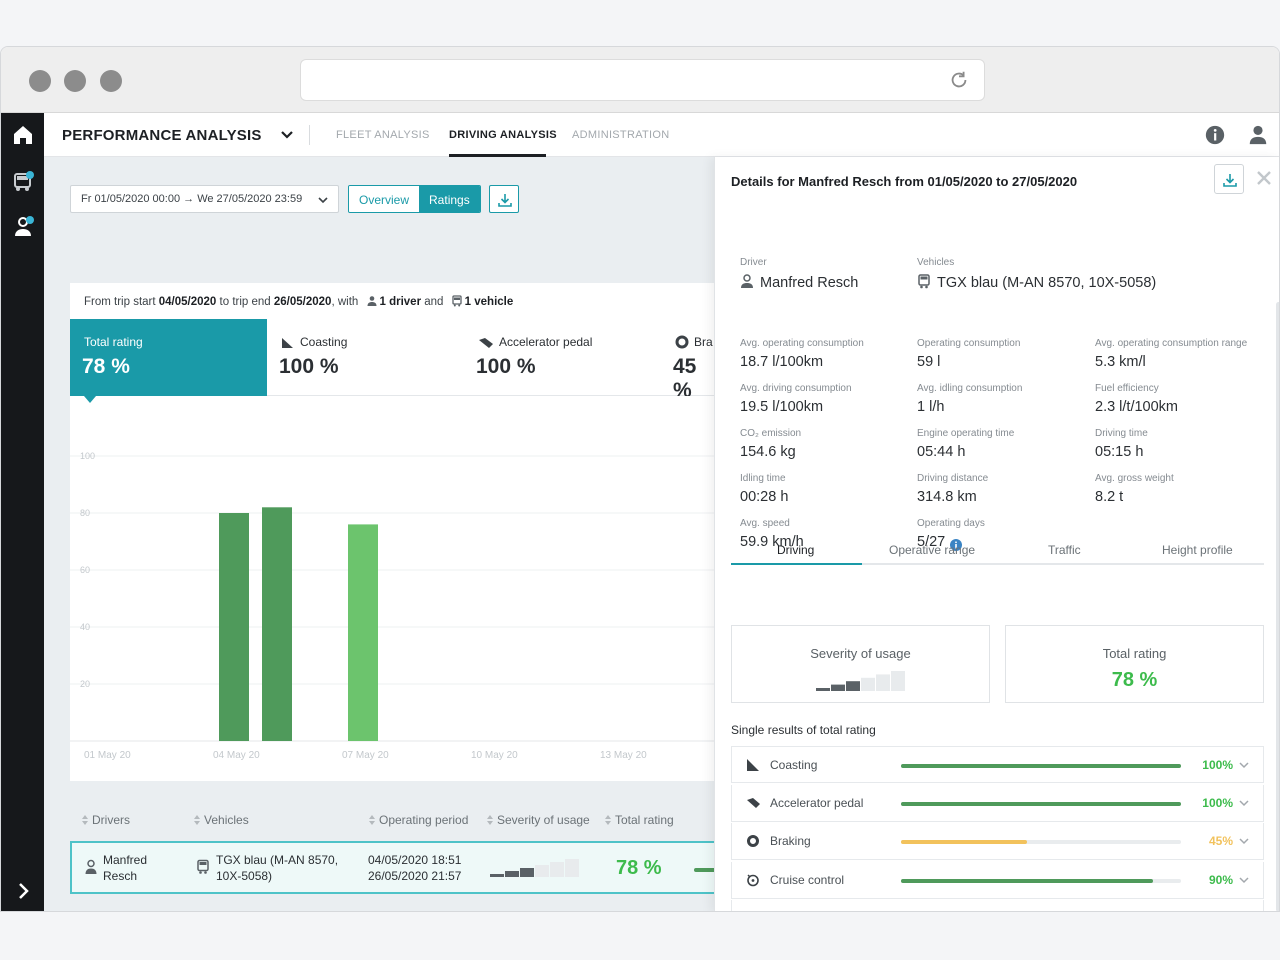  I want to click on severity-box: Severity of usage, so click(860, 664).